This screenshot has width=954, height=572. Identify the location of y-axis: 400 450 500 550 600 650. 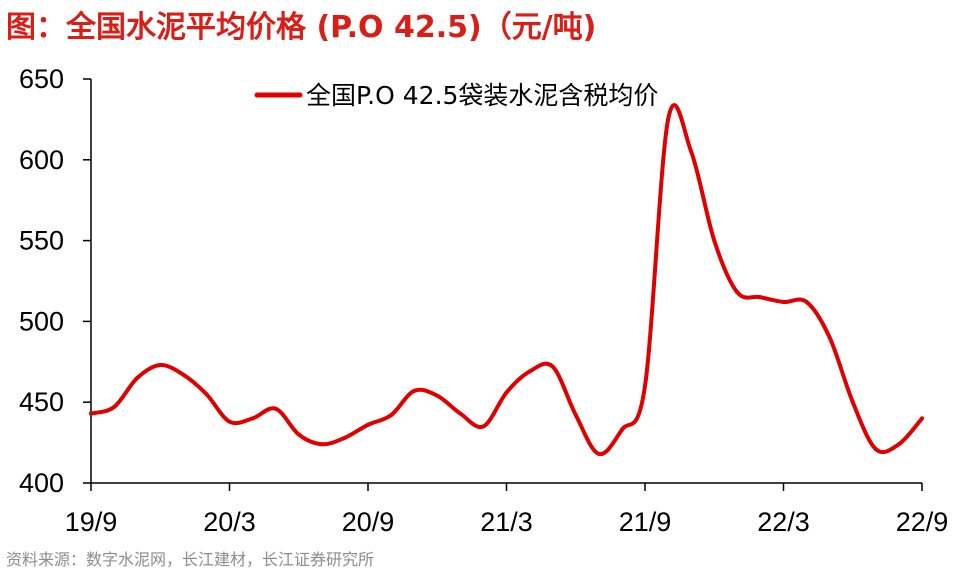
(55, 281).